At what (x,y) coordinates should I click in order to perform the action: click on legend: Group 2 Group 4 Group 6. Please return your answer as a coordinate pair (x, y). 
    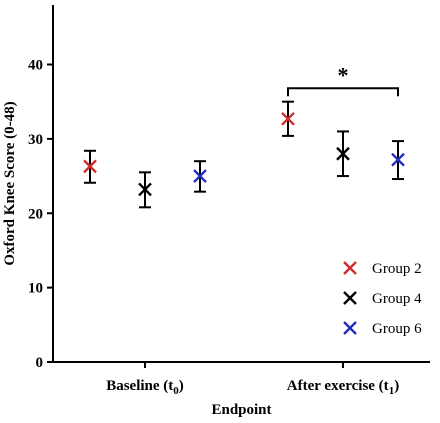
    Looking at the image, I should click on (382, 299).